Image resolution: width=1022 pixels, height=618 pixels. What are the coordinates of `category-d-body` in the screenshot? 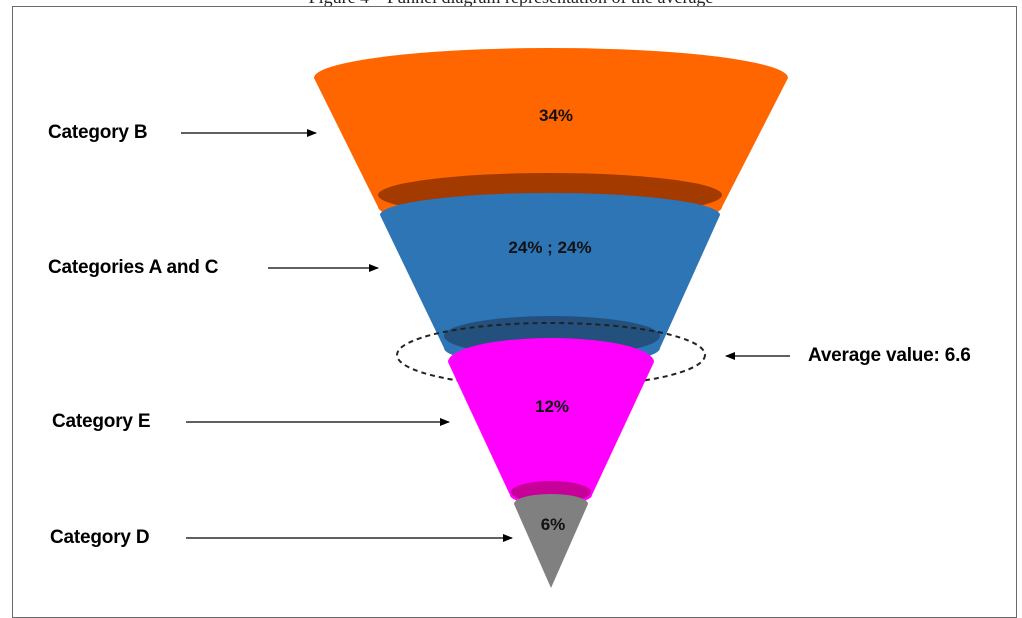 It's located at (551, 541).